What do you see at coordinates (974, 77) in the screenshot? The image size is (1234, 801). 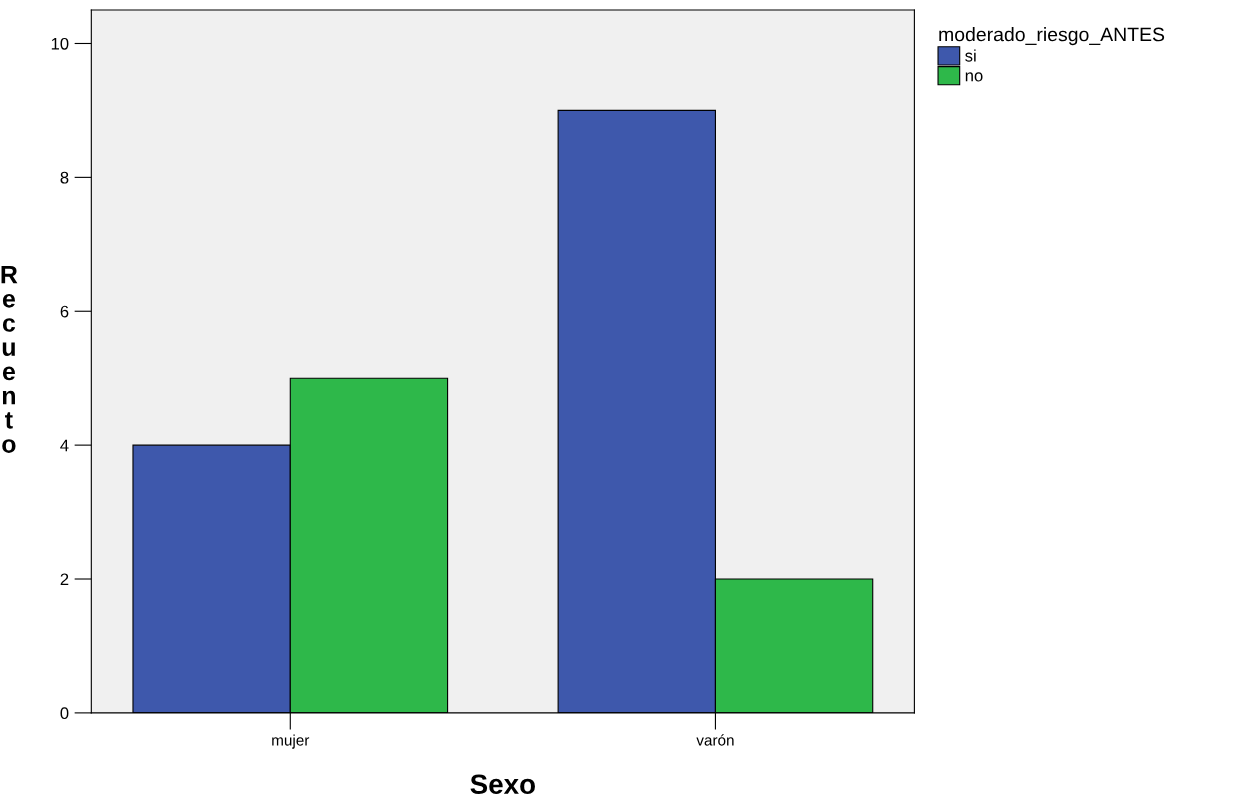 I see `legend-label: no` at bounding box center [974, 77].